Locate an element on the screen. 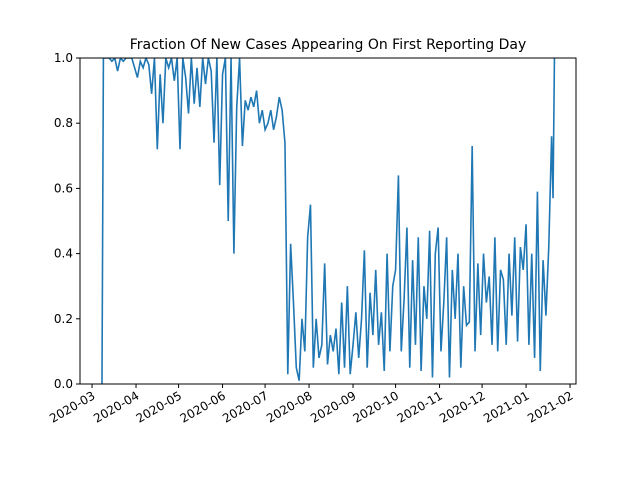  x-tick-label: 2021-02 is located at coordinates (550, 406).